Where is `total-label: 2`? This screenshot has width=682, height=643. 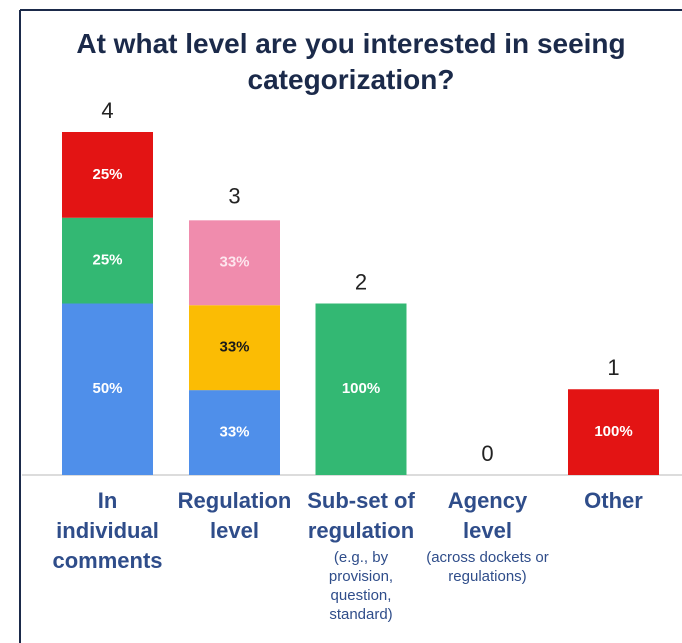 total-label: 2 is located at coordinates (361, 281).